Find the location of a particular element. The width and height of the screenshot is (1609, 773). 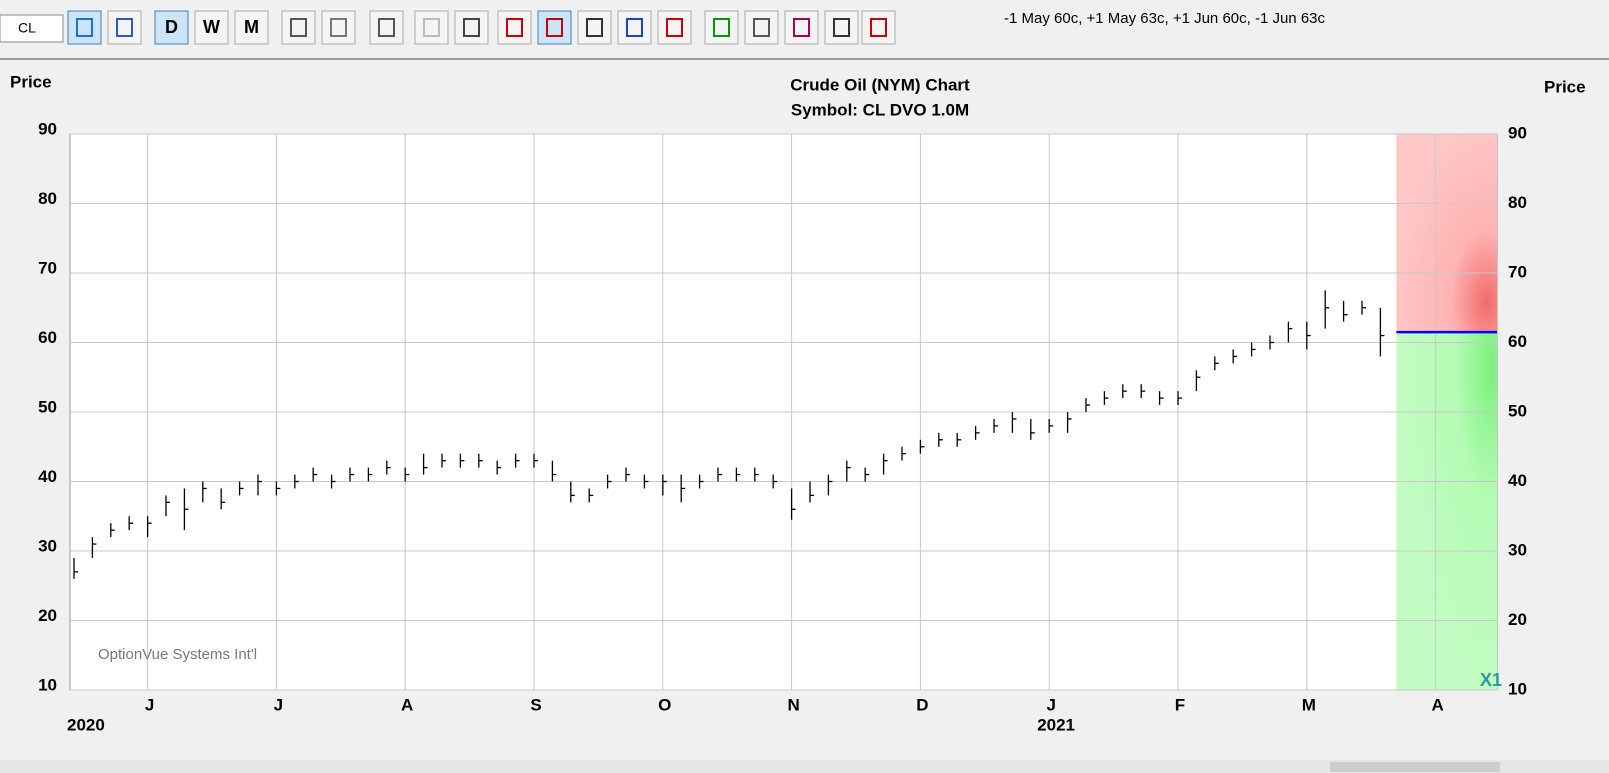

y-tick-label: 60 is located at coordinates (47, 337).